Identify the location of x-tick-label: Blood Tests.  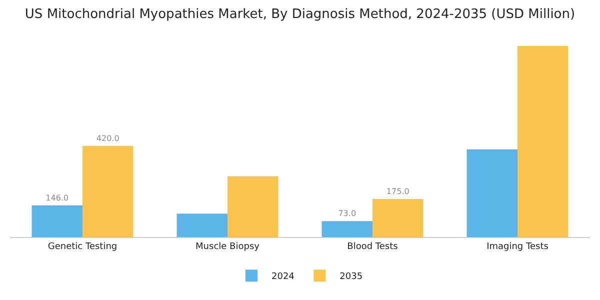
(372, 247).